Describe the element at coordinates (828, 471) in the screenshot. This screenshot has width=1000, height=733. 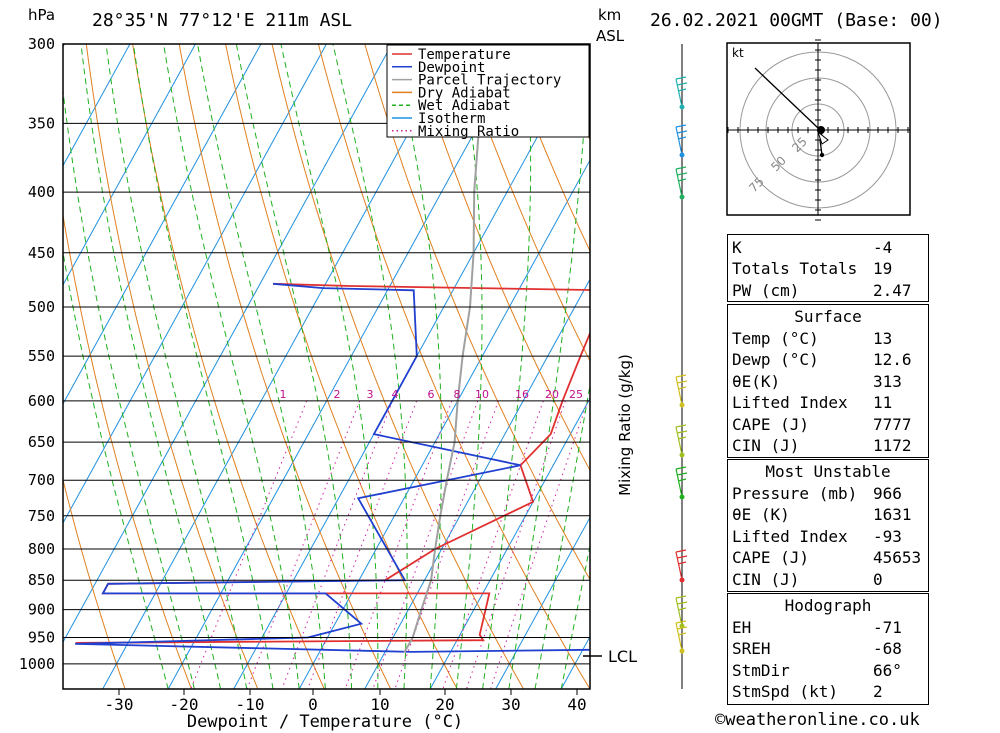
I see `index-section-title: Most Unstable` at that location.